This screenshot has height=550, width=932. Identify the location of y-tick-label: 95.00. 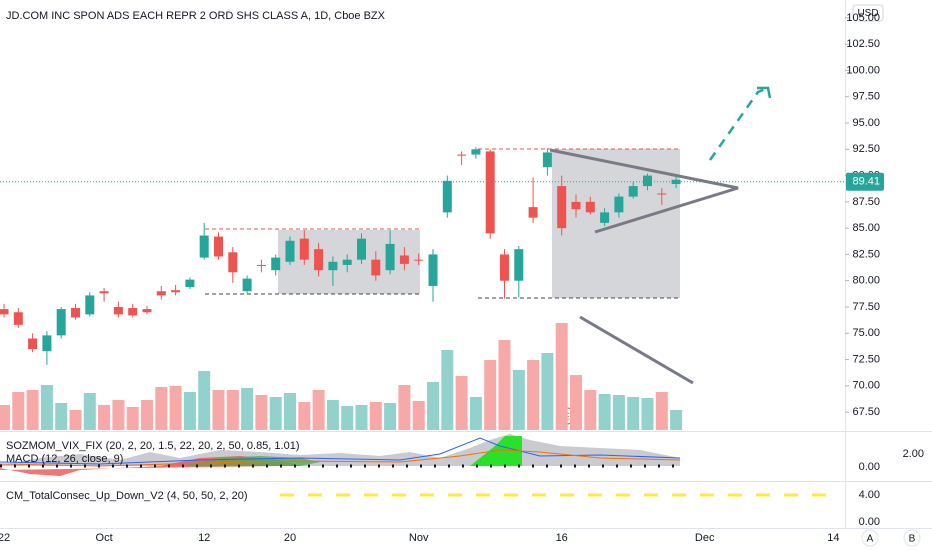
(866, 123).